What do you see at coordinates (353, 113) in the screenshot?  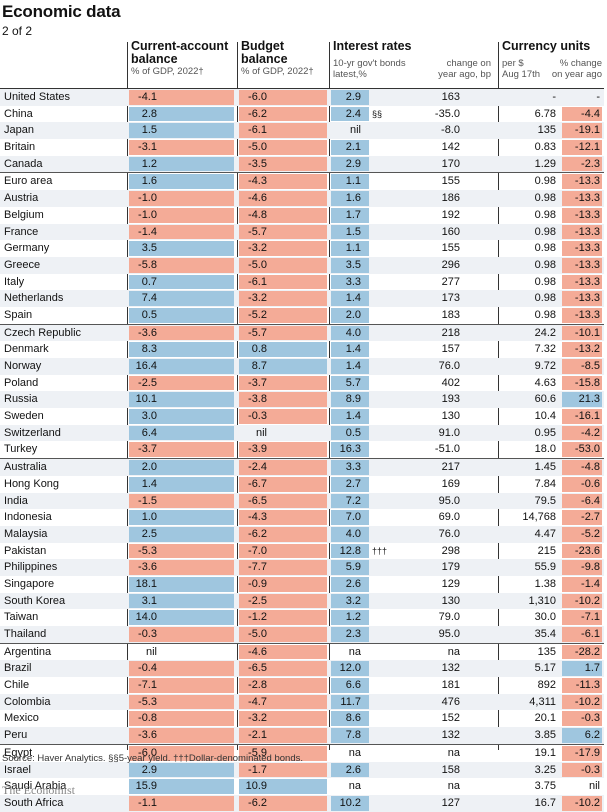 I see `bond-yield-value: 2.4` at bounding box center [353, 113].